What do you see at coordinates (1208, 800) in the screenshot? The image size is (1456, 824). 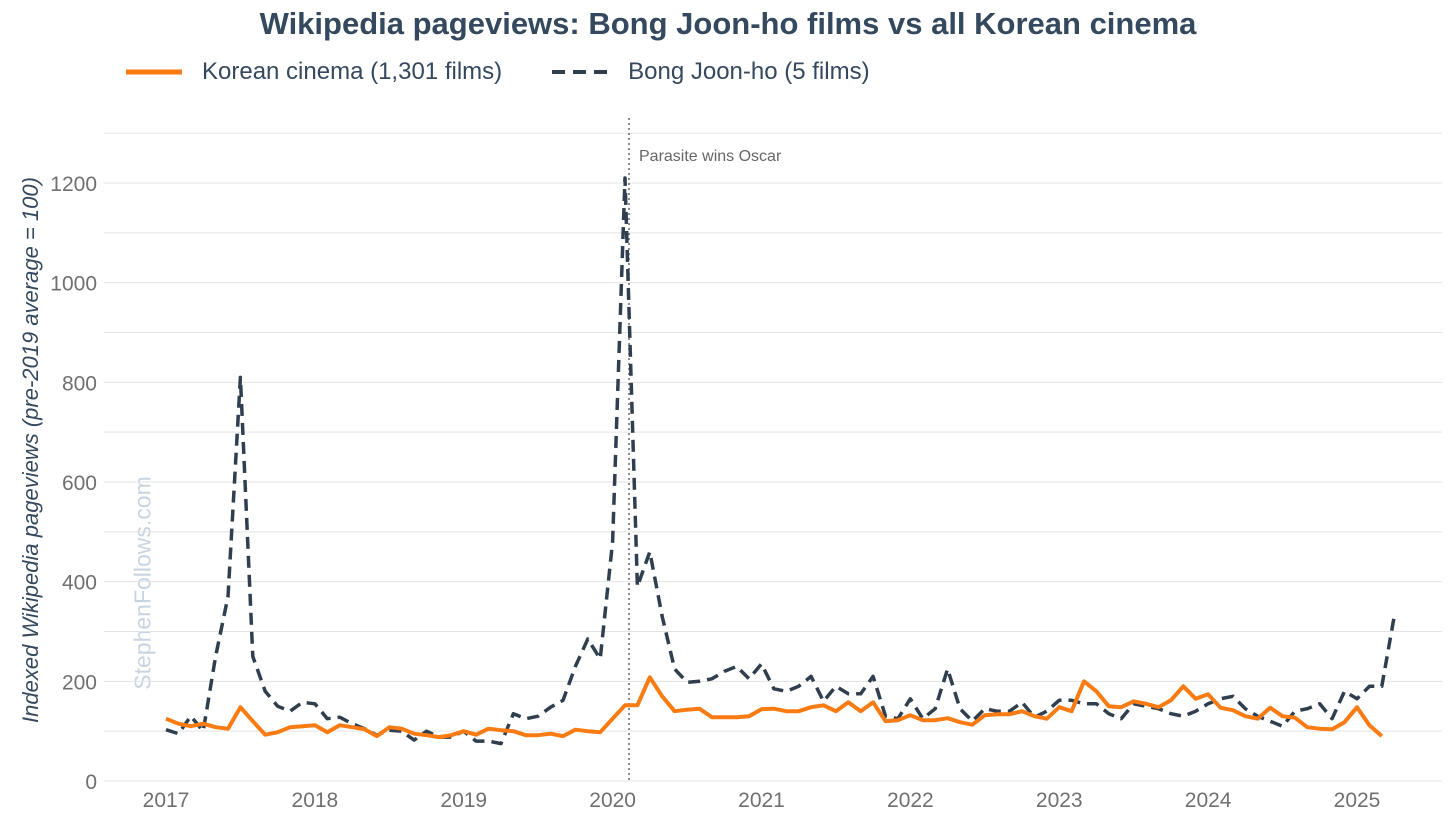 I see `x-tick-label: 2024` at bounding box center [1208, 800].